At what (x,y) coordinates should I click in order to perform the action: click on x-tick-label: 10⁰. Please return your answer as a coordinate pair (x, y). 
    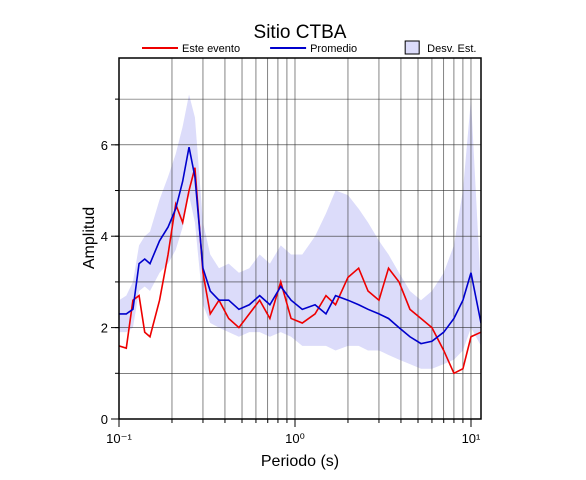
    Looking at the image, I should click on (295, 438).